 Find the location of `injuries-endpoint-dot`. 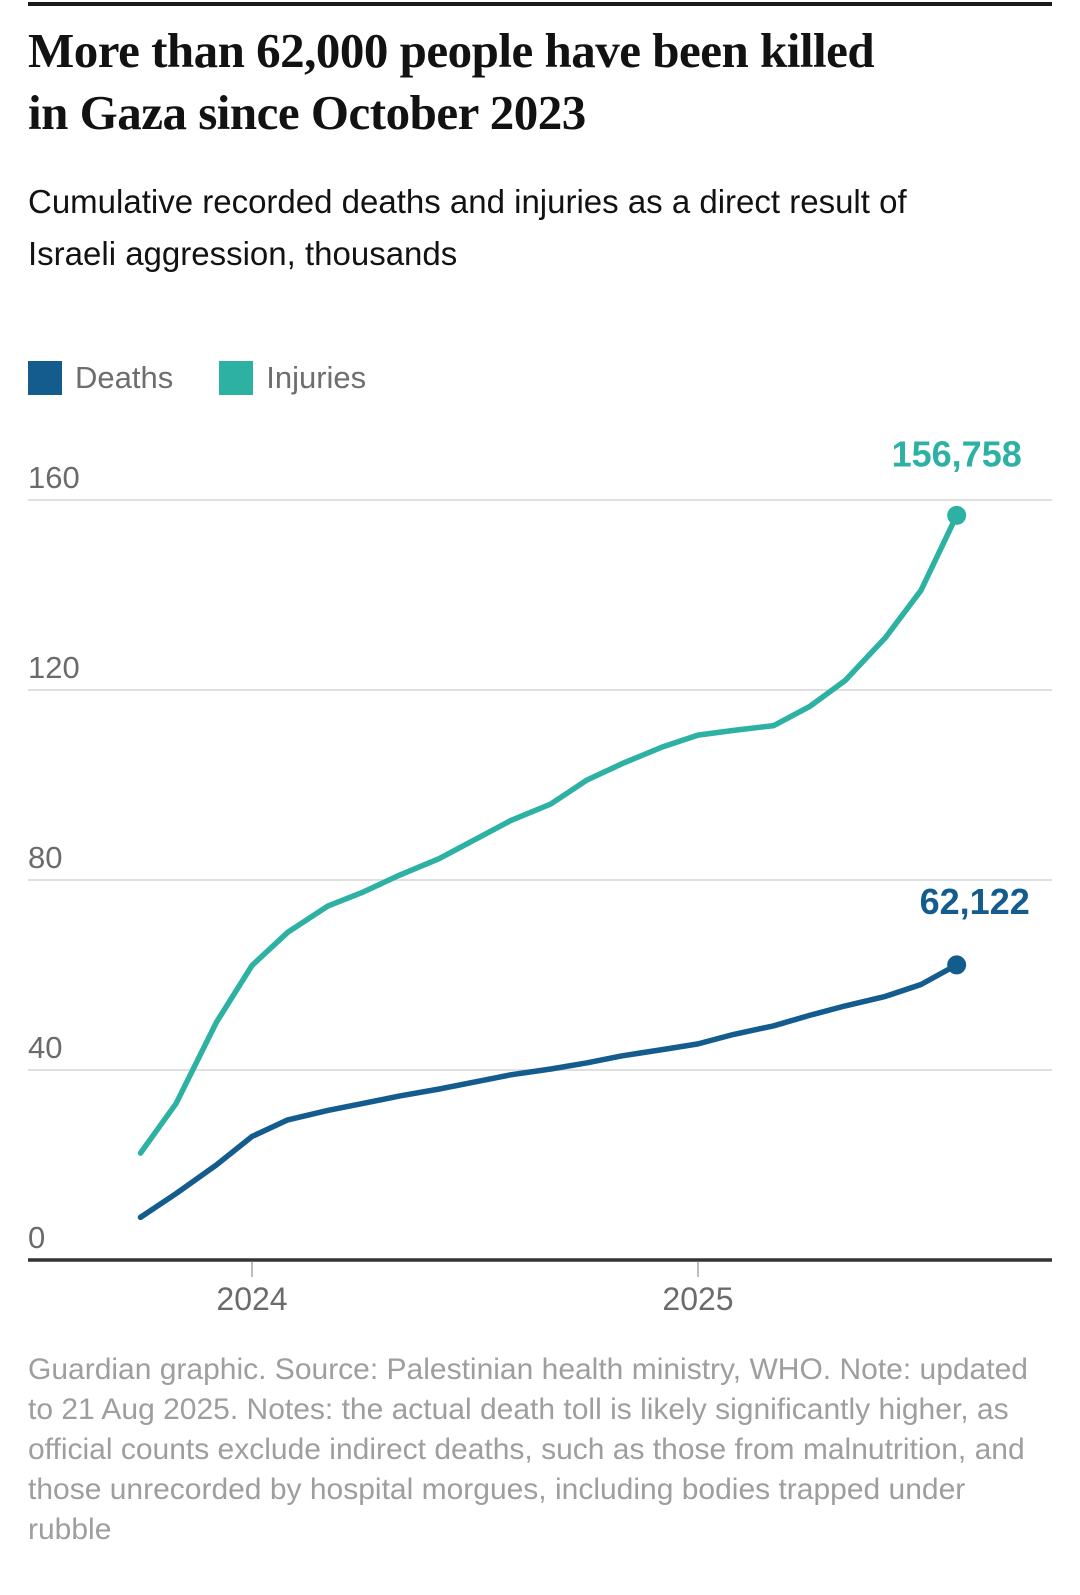

injuries-endpoint-dot is located at coordinates (957, 515).